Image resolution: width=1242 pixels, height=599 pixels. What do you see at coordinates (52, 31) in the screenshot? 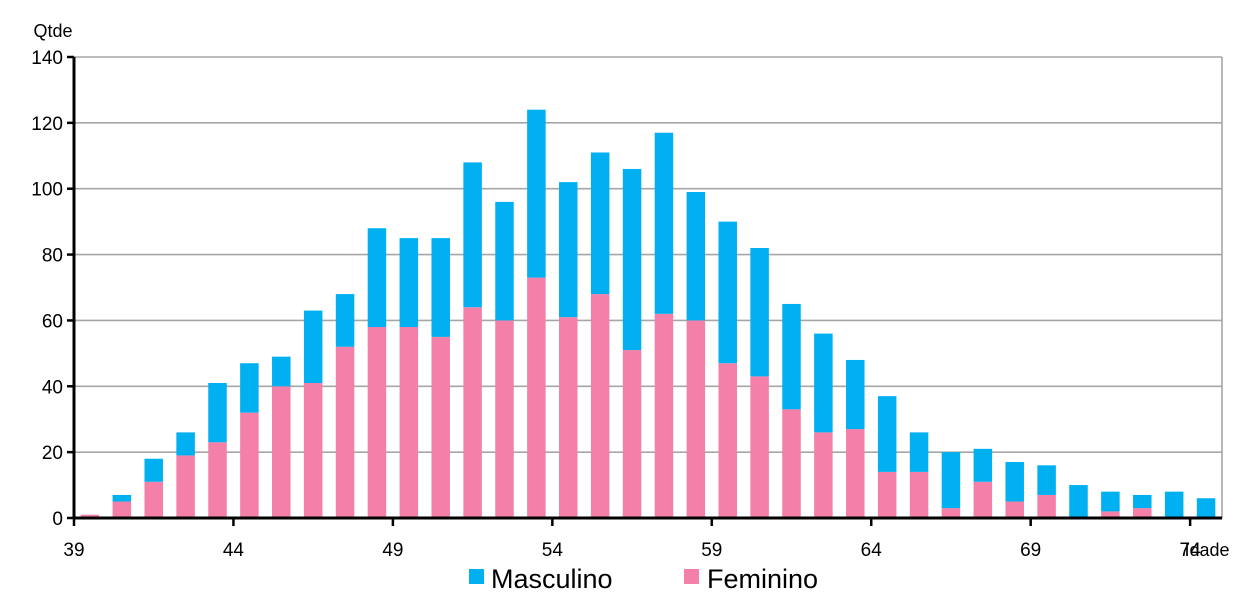
I see `y-axis-title: Qtde` at bounding box center [52, 31].